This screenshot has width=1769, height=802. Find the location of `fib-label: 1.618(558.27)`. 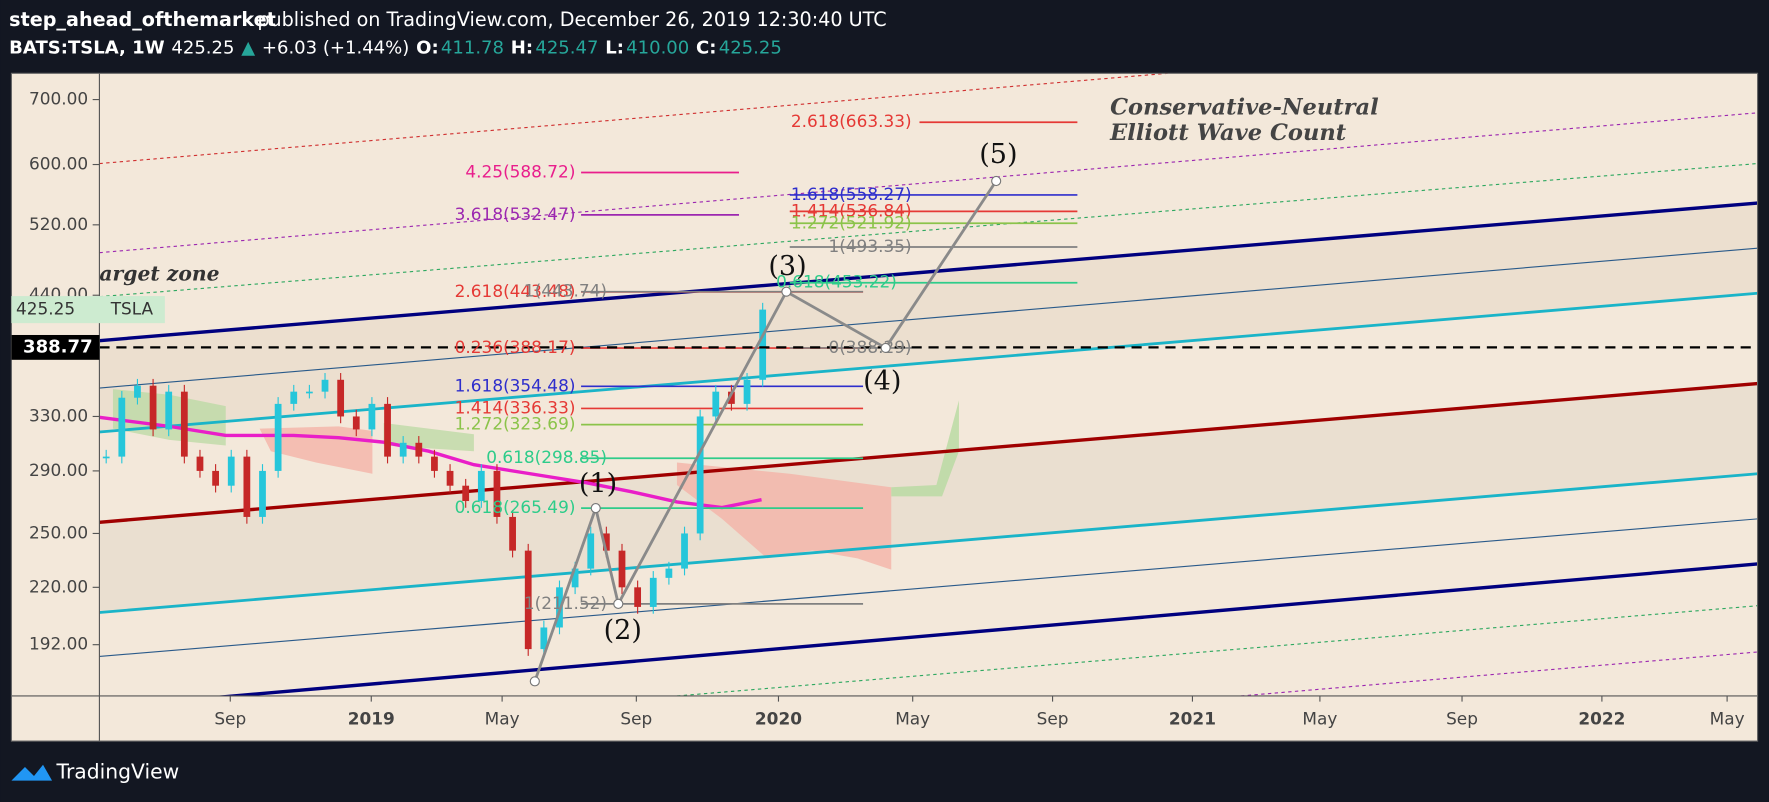

fib-label: 1.618(558.27) is located at coordinates (851, 194).